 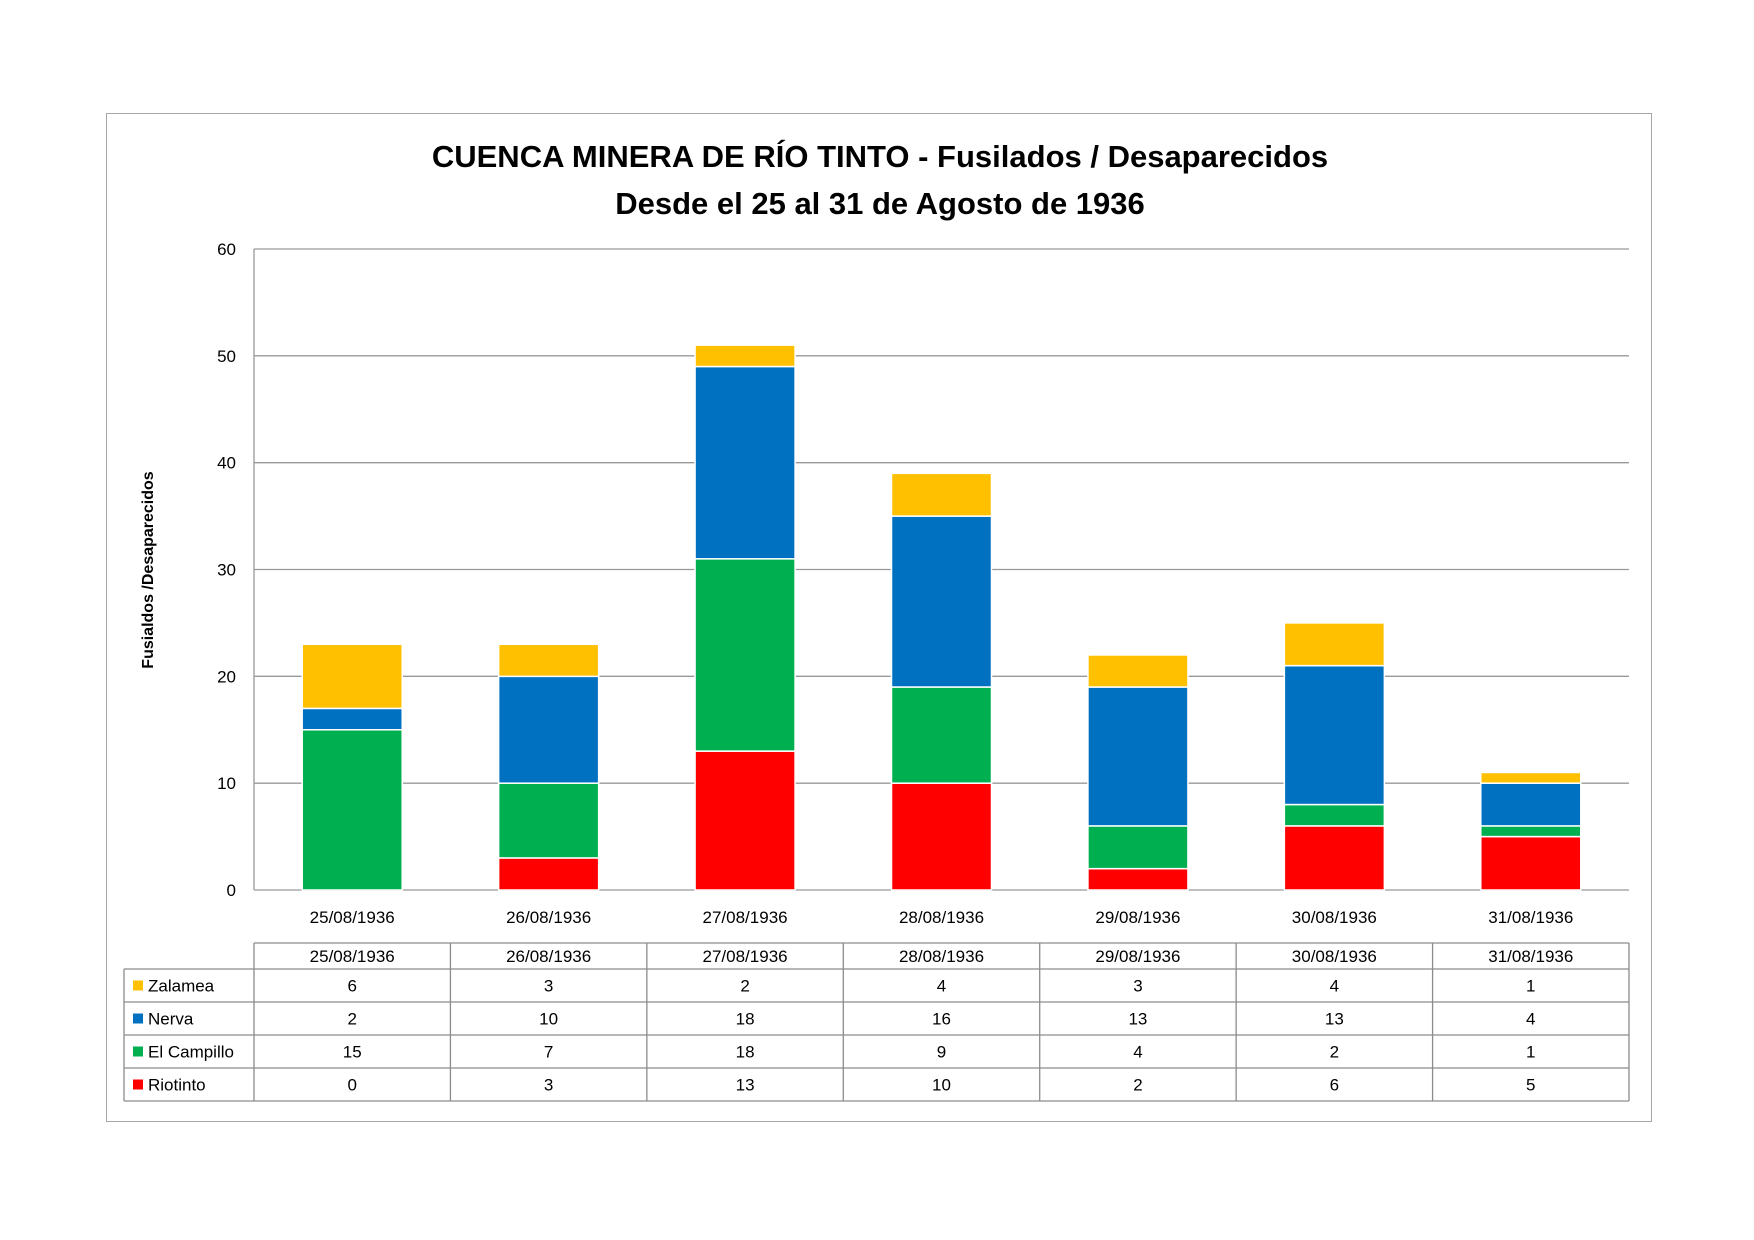 I want to click on y-tick-label: 30, so click(x=226, y=570).